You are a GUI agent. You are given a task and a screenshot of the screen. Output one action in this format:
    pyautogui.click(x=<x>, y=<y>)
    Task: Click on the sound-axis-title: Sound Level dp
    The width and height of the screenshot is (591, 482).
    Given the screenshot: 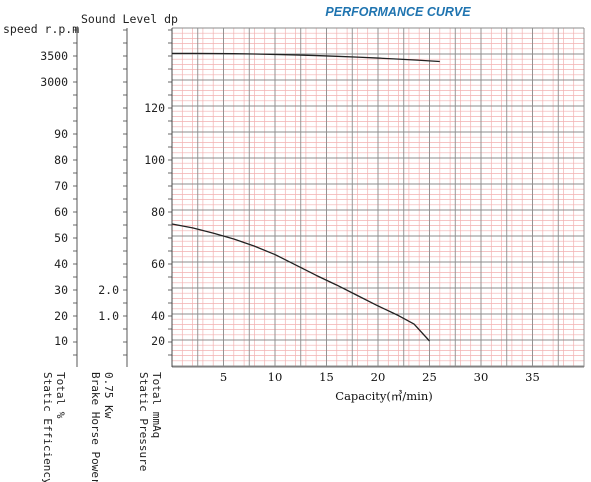 What is the action you would take?
    pyautogui.click(x=129, y=19)
    